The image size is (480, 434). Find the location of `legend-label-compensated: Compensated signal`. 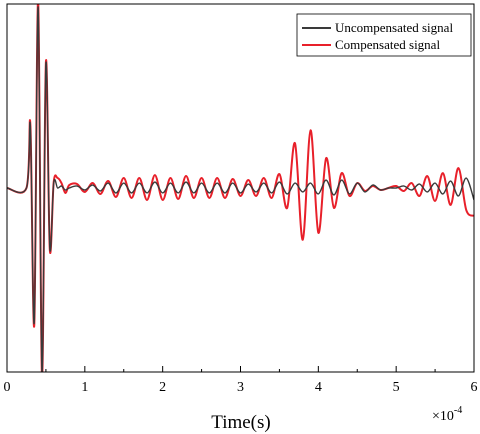

legend-label-compensated: Compensated signal is located at coordinates (387, 44).